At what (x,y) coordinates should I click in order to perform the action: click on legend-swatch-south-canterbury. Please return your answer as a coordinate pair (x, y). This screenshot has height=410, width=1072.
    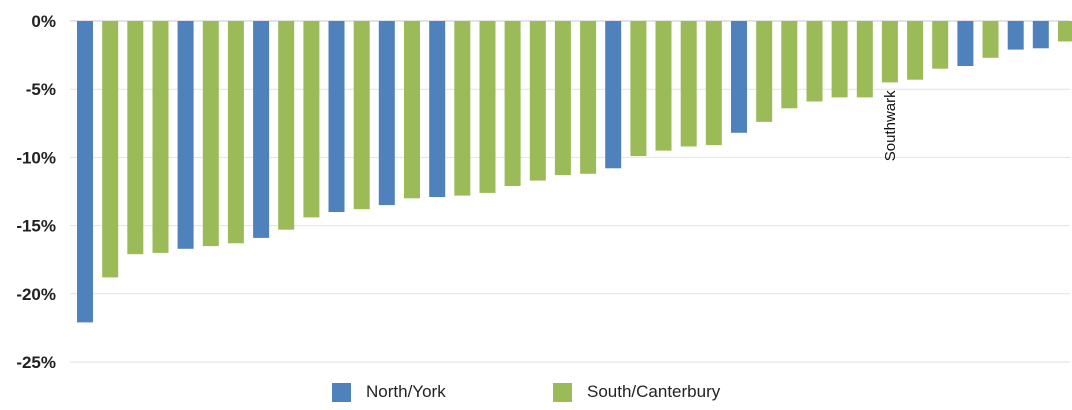
    Looking at the image, I should click on (562, 392).